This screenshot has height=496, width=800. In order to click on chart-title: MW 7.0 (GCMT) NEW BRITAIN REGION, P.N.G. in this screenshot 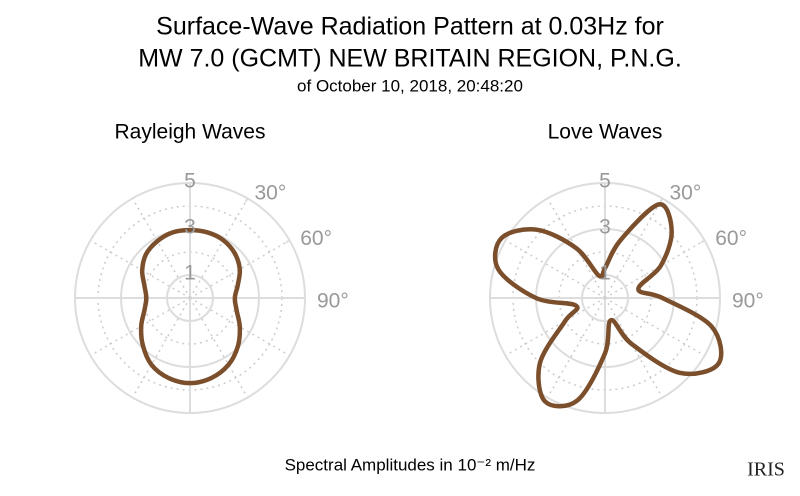, I will do `click(410, 59)`.